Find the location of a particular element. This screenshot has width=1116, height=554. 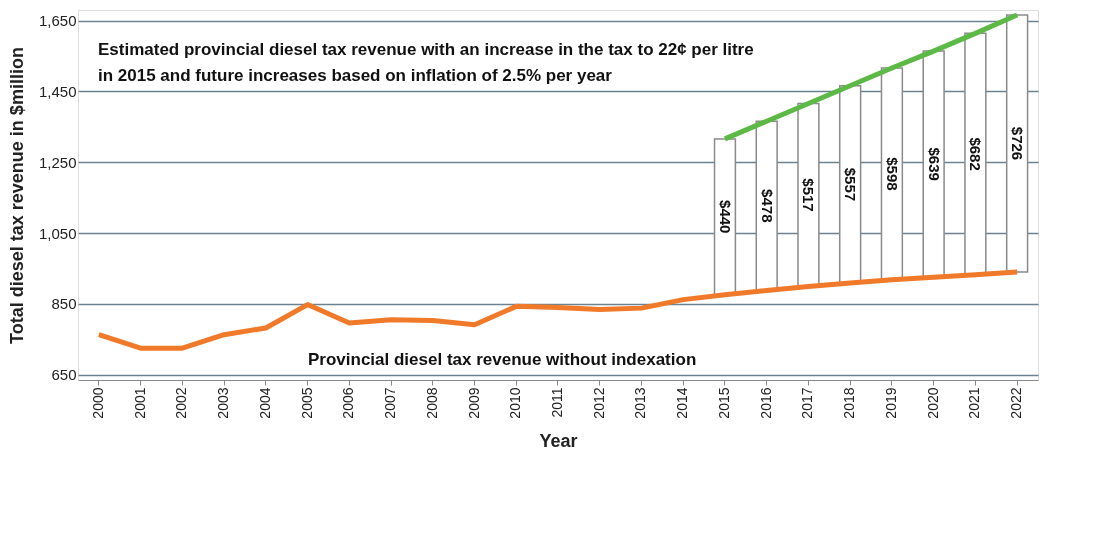

x-tick-label: 2011 is located at coordinates (557, 402).